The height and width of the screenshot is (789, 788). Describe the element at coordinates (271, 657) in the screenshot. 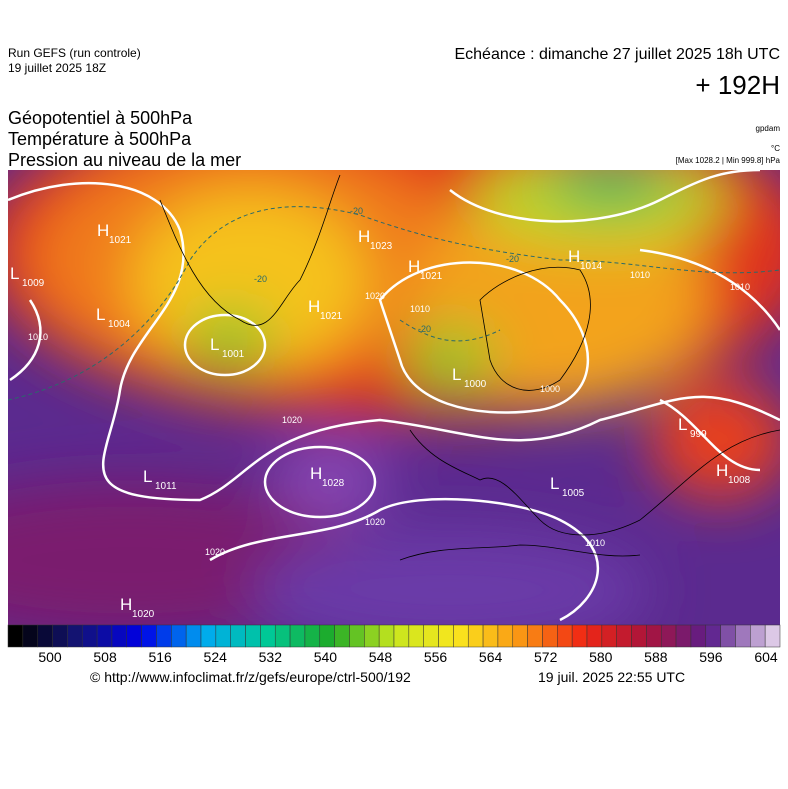

I see `colorbar-label: 532` at that location.